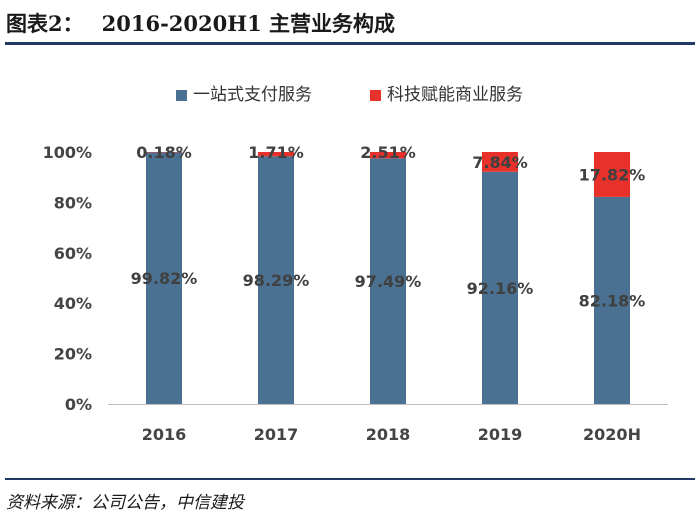 The image size is (700, 526). I want to click on legend-label-2: 科技赋能商业服务, so click(455, 95).